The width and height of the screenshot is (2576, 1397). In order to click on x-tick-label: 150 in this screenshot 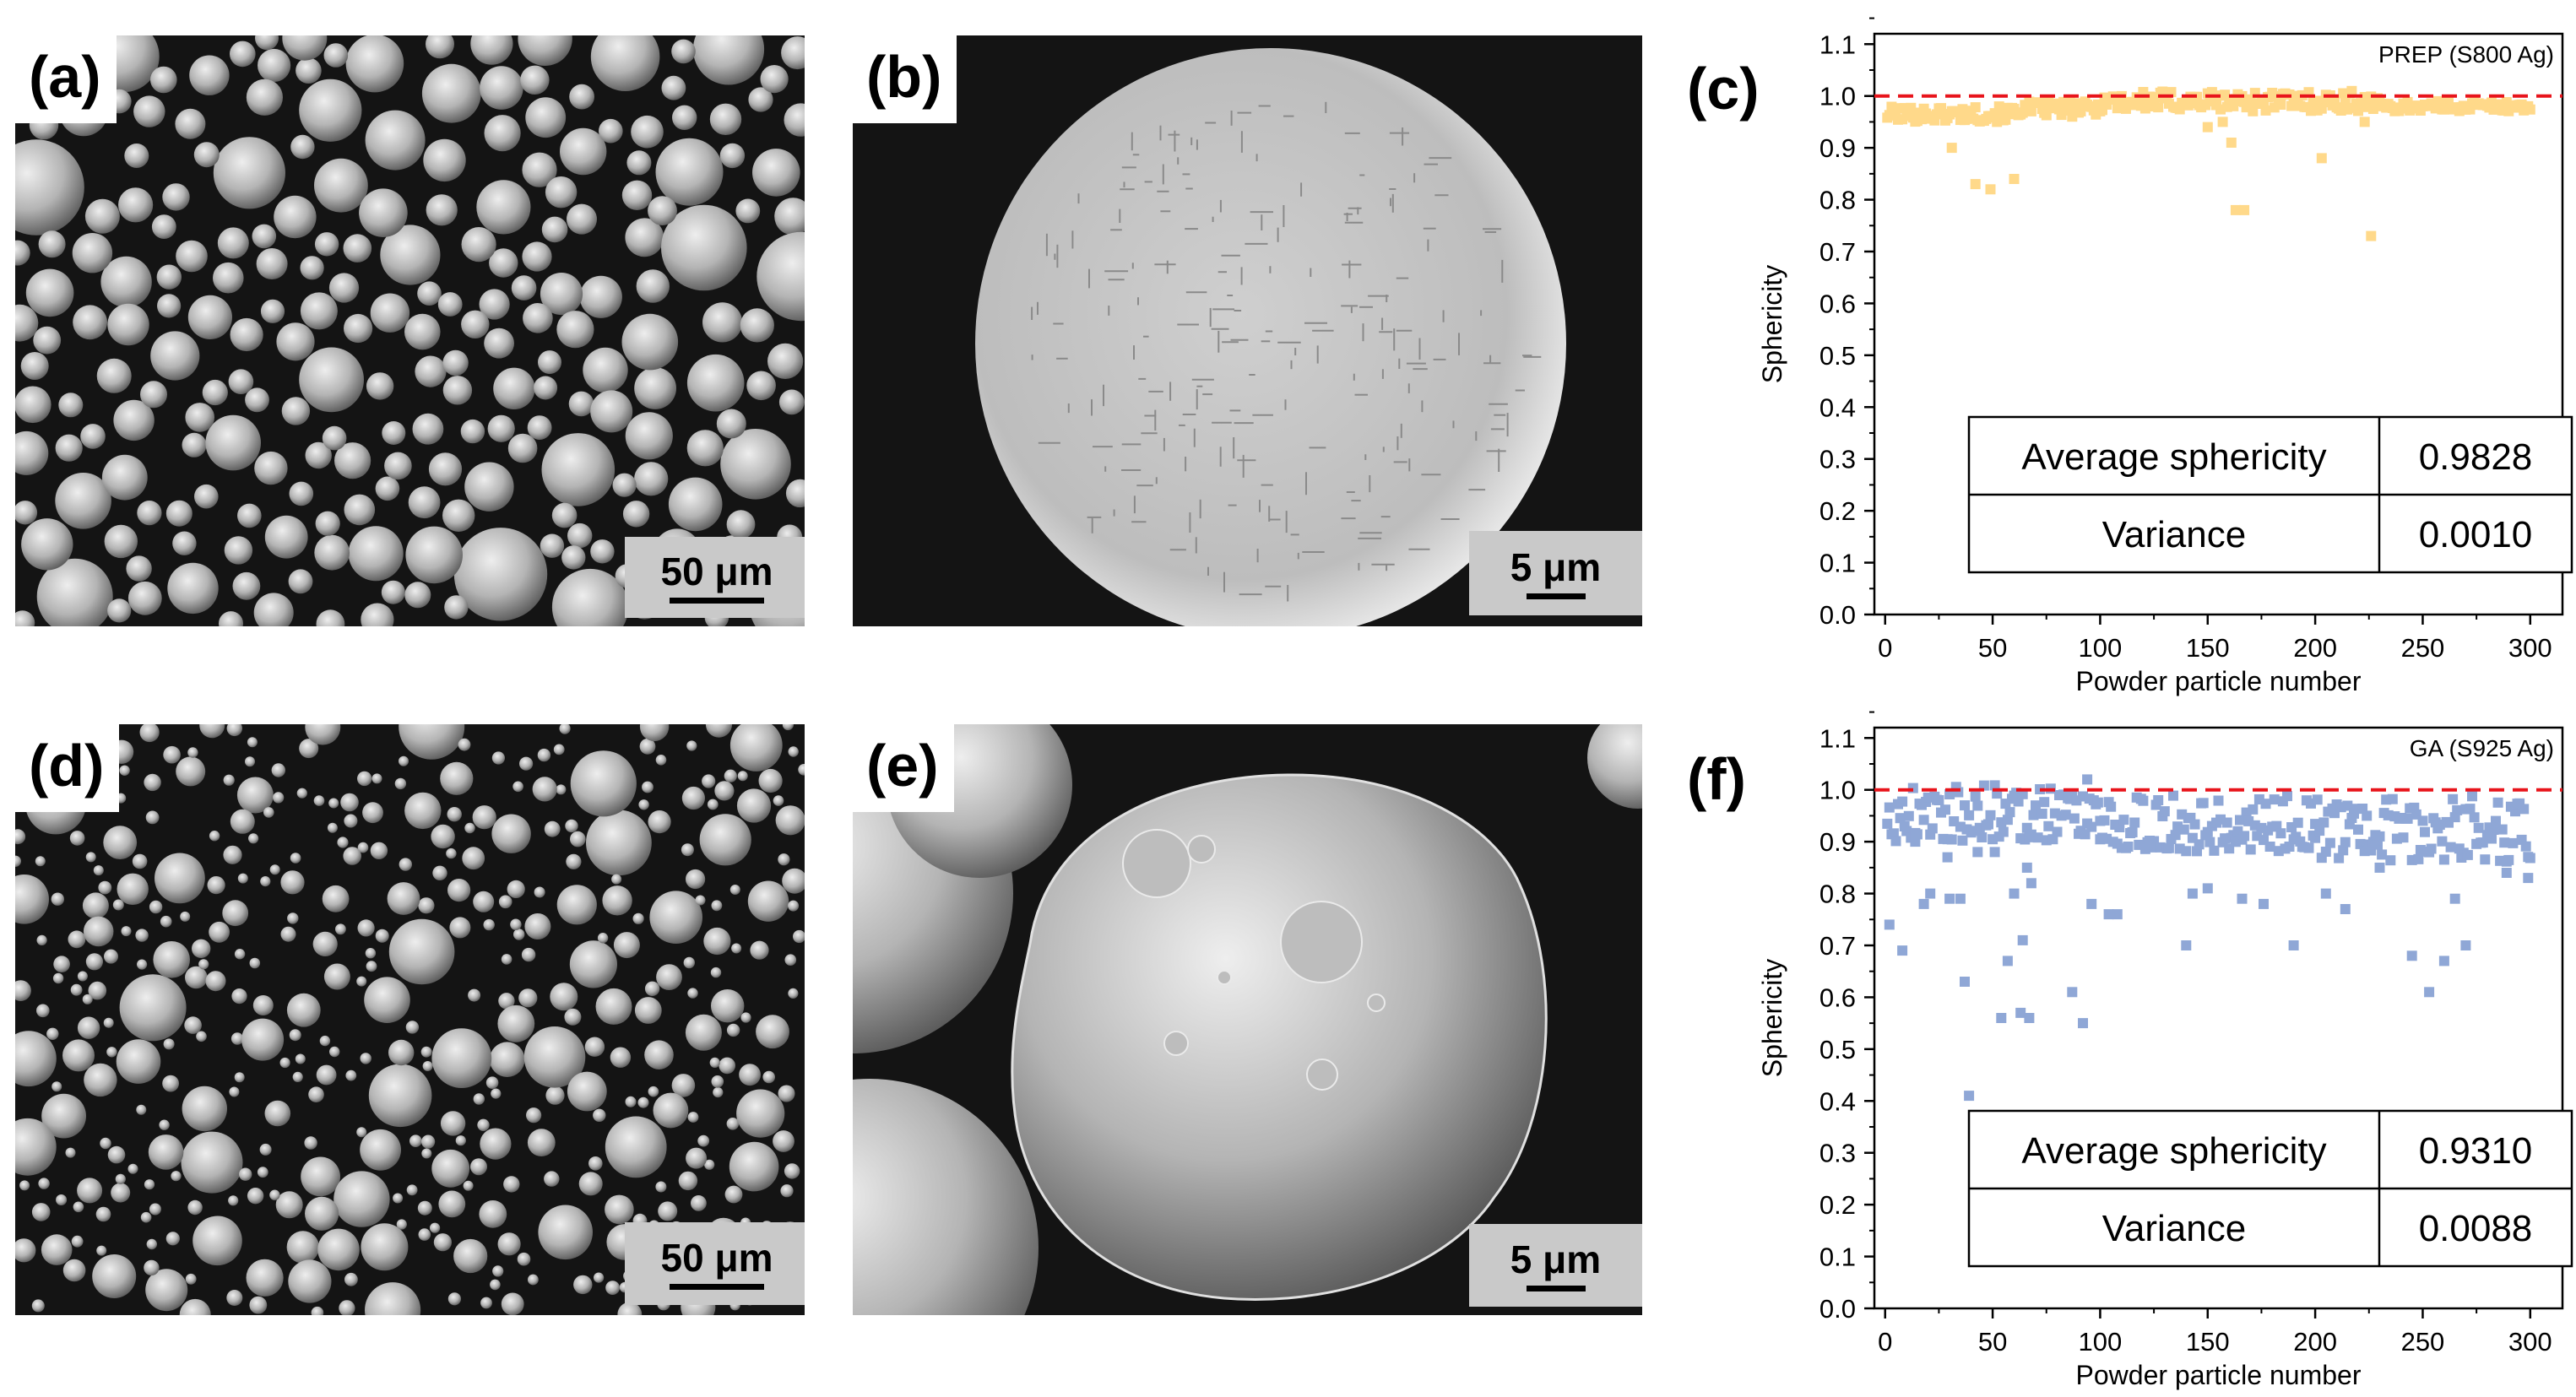, I will do `click(2208, 1341)`.